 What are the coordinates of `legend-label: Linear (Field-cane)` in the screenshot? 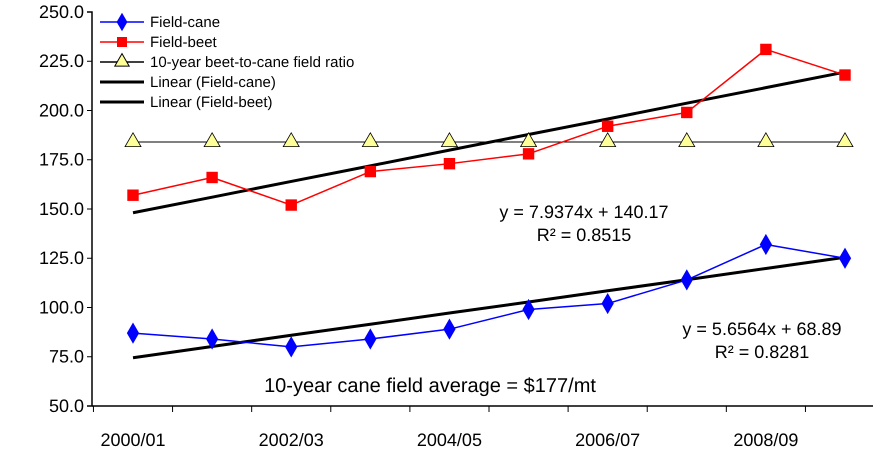 It's located at (213, 82).